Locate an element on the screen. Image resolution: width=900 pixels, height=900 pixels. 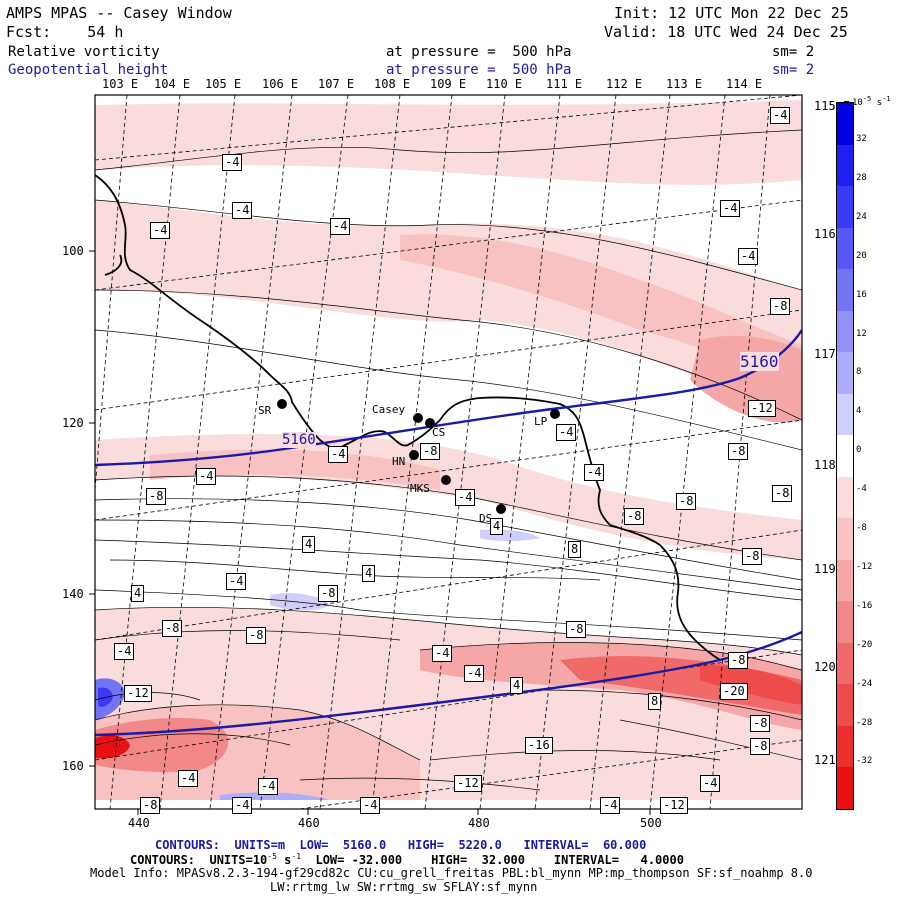
footer-model-info-2: LW:rrtmg_lw SW:rrtmg_sw SFLAY:sf_mynn is located at coordinates (404, 887).